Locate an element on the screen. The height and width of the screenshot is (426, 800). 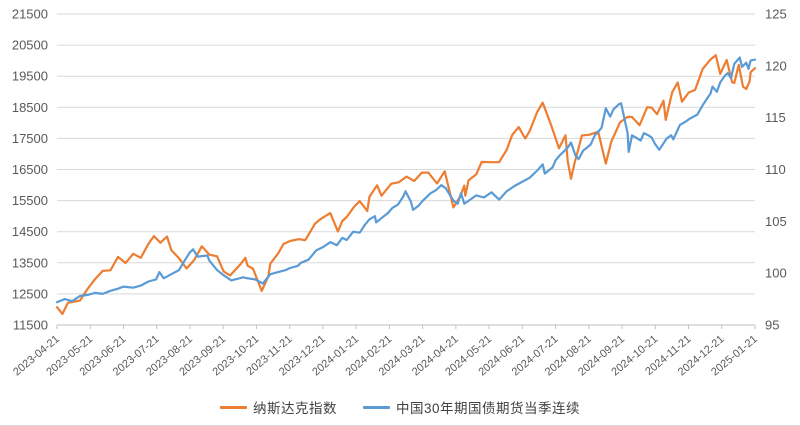
legend-item-1: 中国30年期国债期货当季连续 is located at coordinates (471, 407).